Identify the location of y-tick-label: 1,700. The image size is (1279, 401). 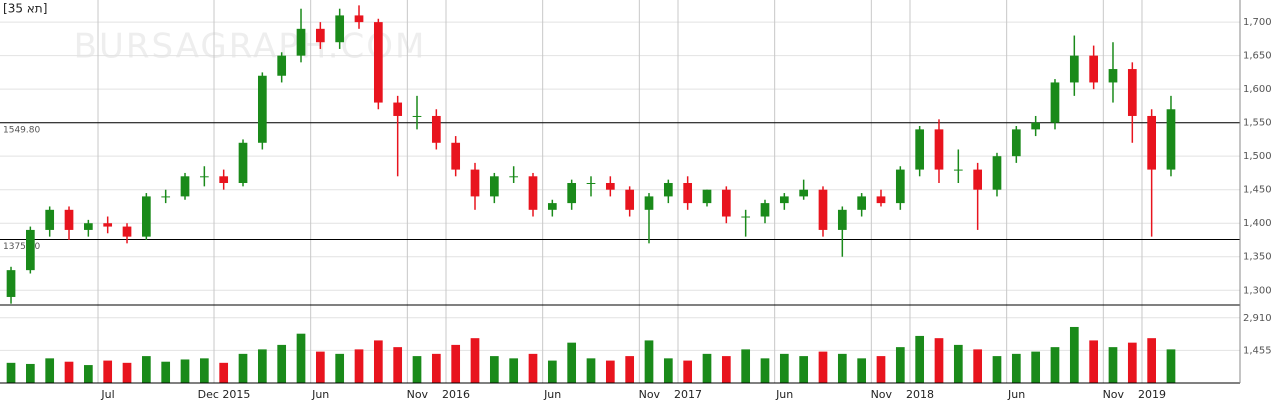
(1257, 22).